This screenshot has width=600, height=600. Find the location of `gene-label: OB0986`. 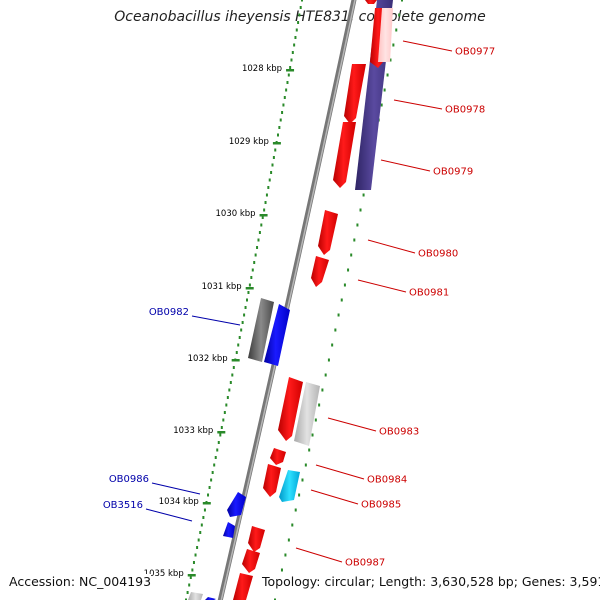

gene-label: OB0986 is located at coordinates (129, 479).